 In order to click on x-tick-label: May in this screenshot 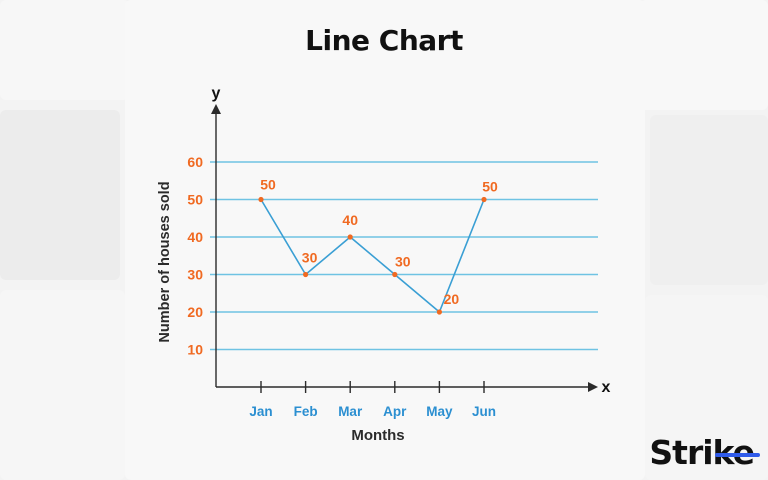, I will do `click(439, 411)`.